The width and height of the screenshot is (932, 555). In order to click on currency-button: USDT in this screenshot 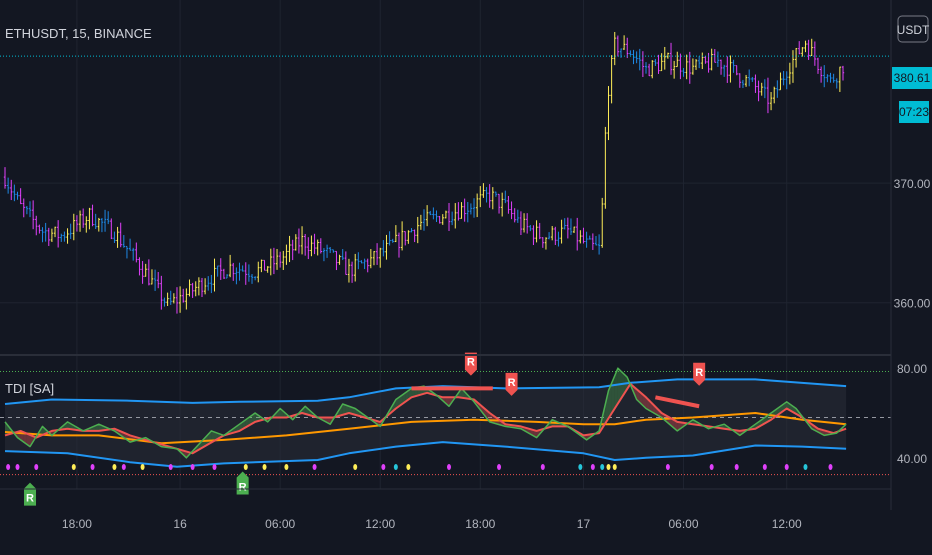, I will do `click(913, 29)`.